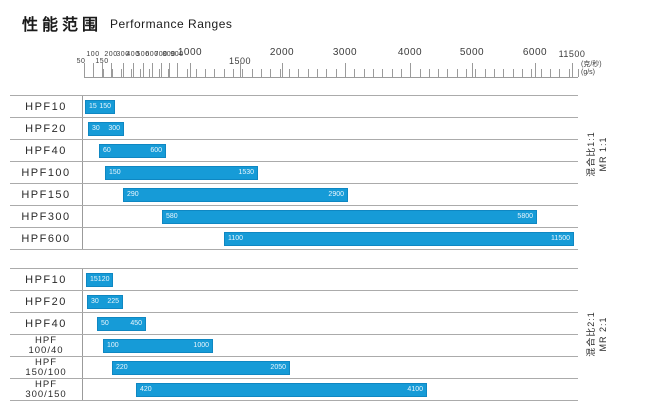  Describe the element at coordinates (535, 52) in the screenshot. I see `axis-tick-label: 6000` at that location.